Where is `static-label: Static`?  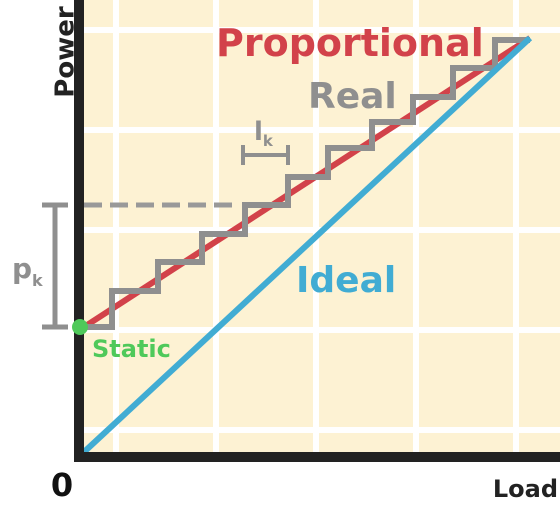
static-label: Static is located at coordinates (131, 349).